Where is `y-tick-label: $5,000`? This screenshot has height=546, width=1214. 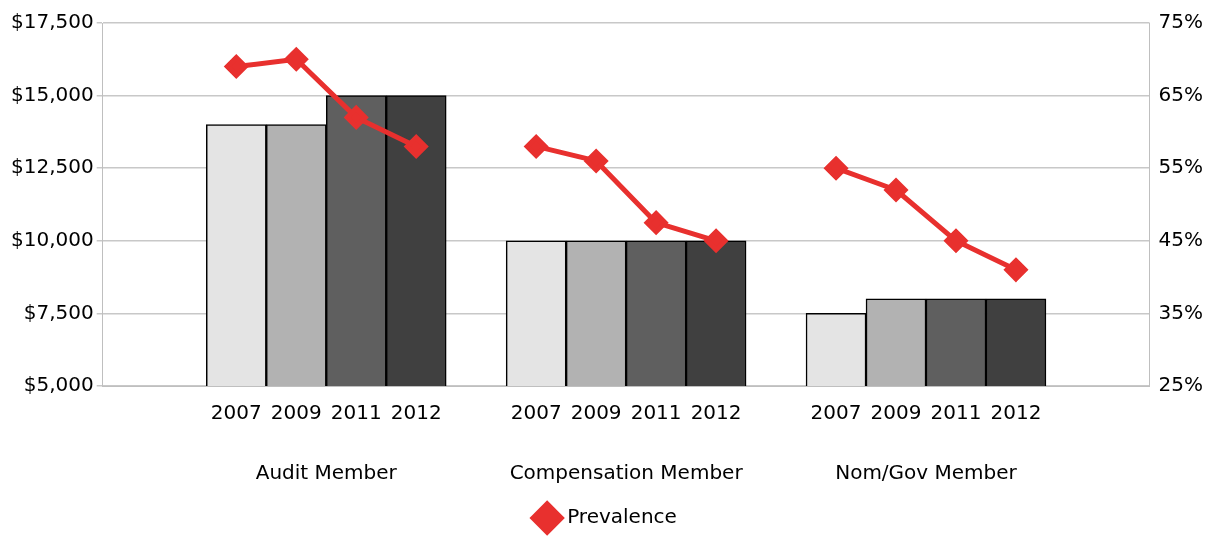 y-tick-label: $5,000 is located at coordinates (58, 384).